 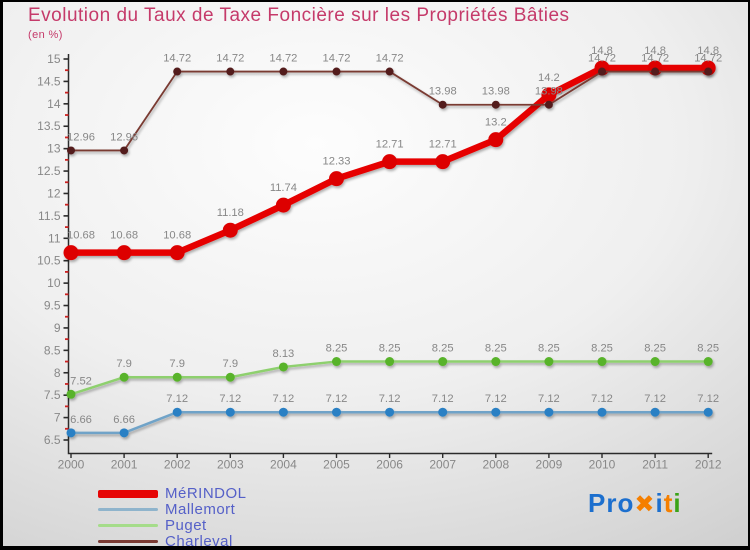 I want to click on y-tick-label: 14.5, so click(x=49, y=81).